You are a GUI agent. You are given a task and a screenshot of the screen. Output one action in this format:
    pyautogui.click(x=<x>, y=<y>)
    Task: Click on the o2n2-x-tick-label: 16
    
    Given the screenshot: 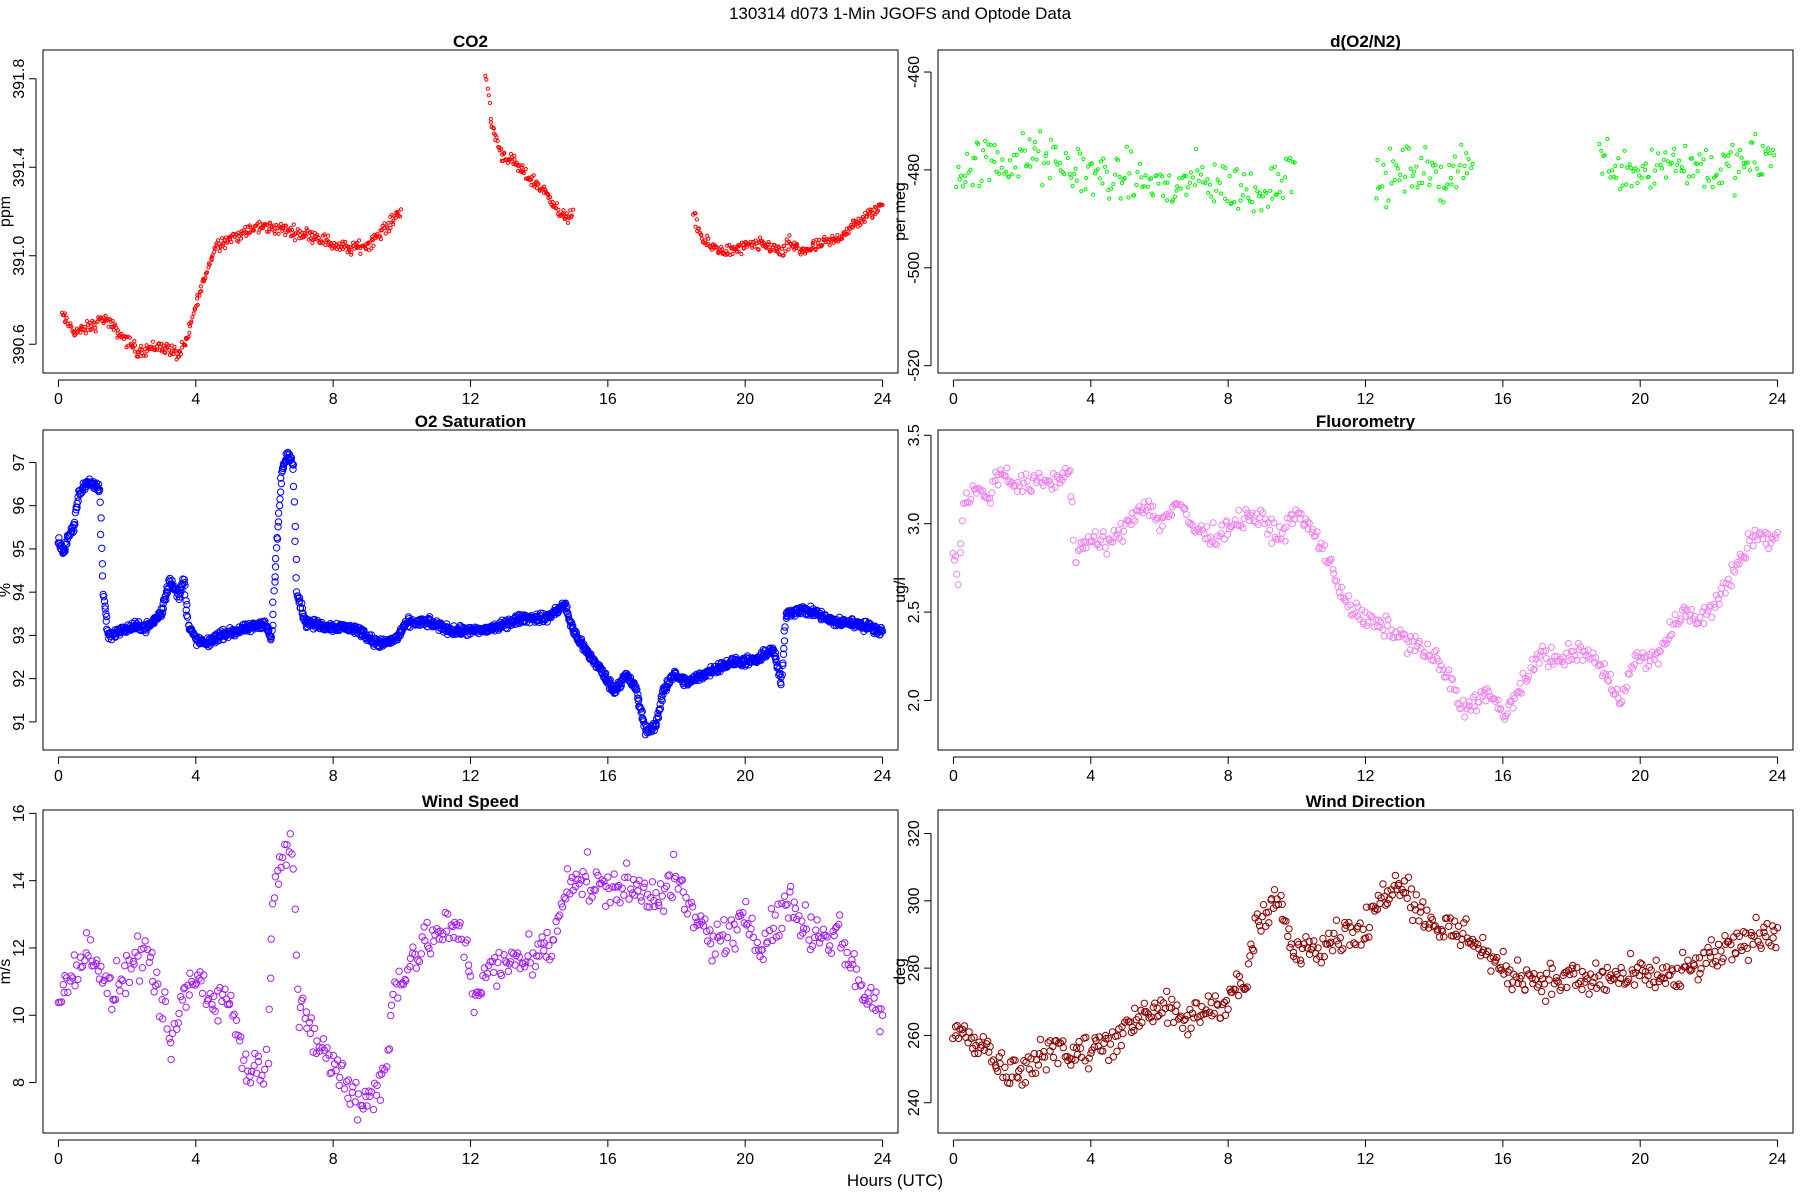 What is the action you would take?
    pyautogui.click(x=1503, y=399)
    